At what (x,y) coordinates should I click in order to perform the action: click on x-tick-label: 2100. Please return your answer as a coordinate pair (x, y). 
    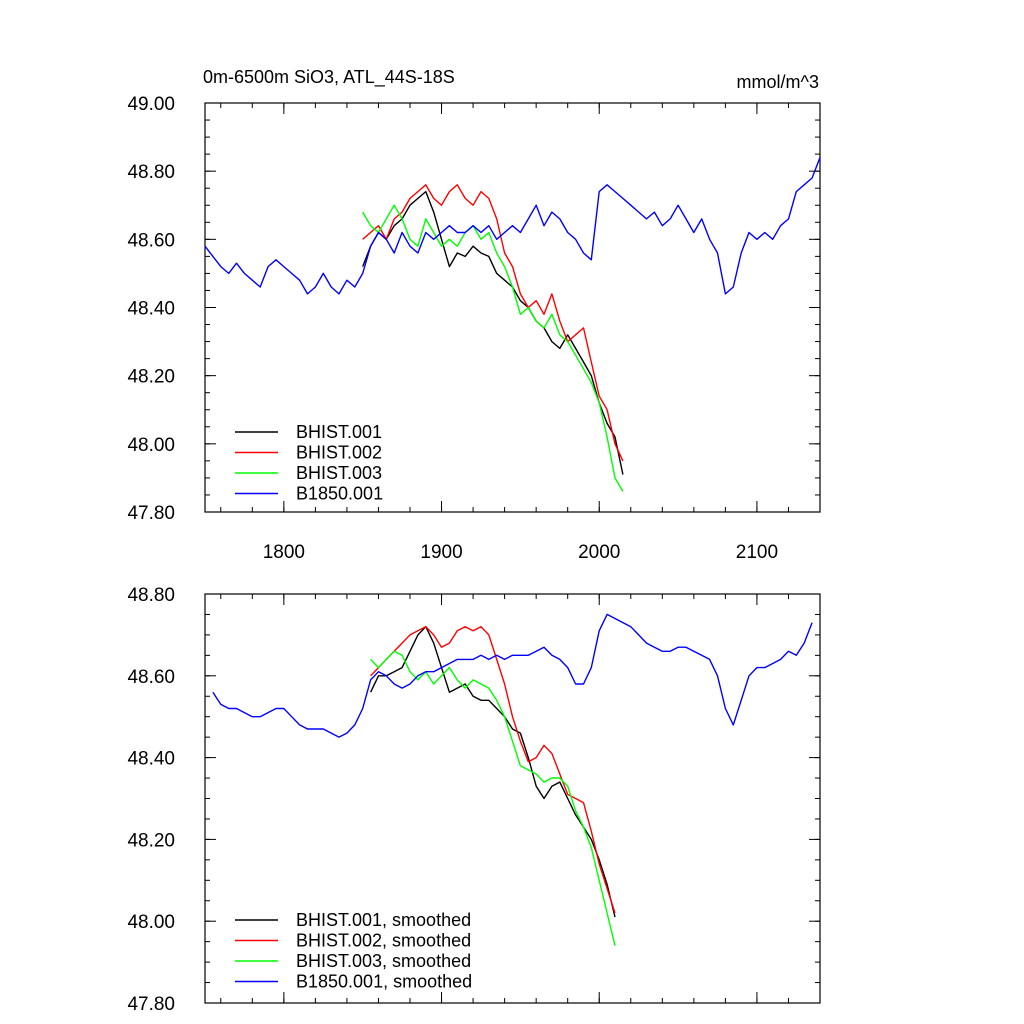
    Looking at the image, I should click on (757, 552).